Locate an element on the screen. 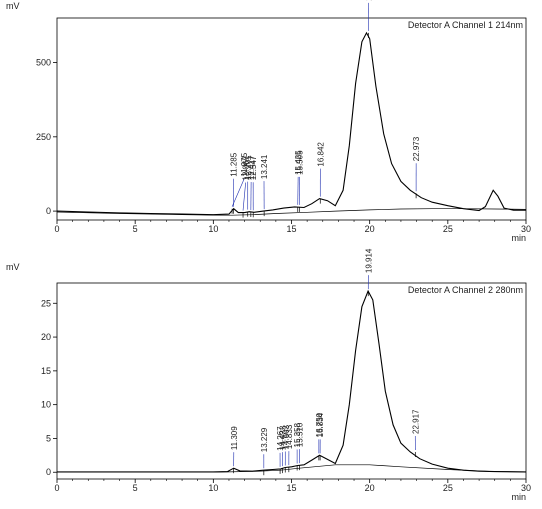  peak-label: 11.975 is located at coordinates (244, 164).